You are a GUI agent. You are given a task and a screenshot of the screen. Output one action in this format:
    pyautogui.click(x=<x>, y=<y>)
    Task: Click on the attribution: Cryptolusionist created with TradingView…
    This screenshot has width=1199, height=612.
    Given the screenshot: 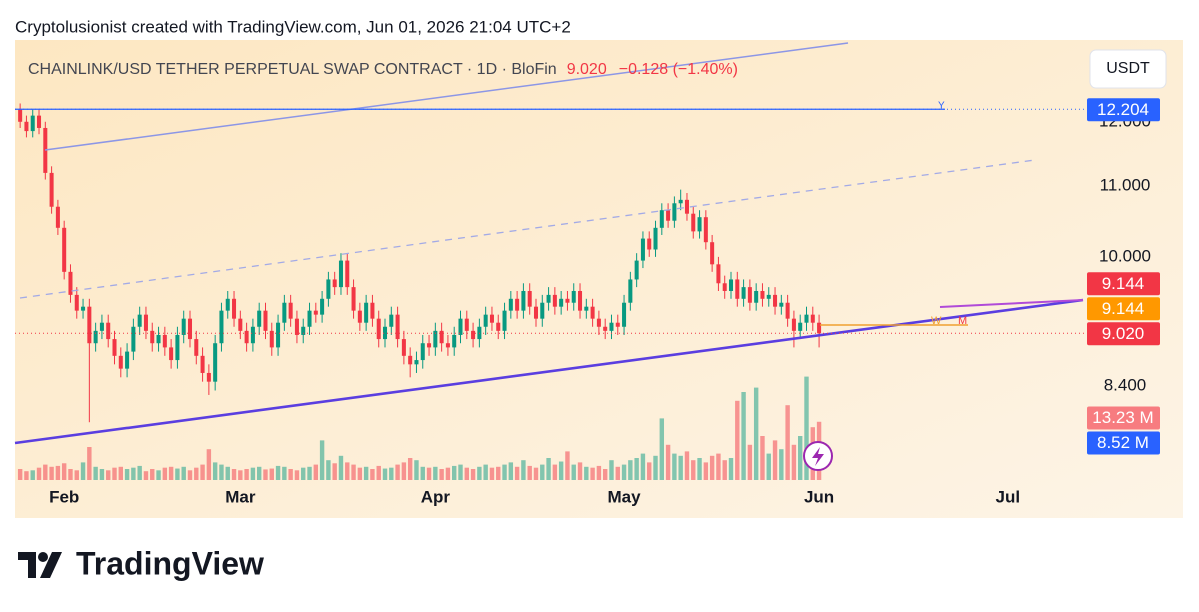 What is the action you would take?
    pyautogui.click(x=293, y=26)
    